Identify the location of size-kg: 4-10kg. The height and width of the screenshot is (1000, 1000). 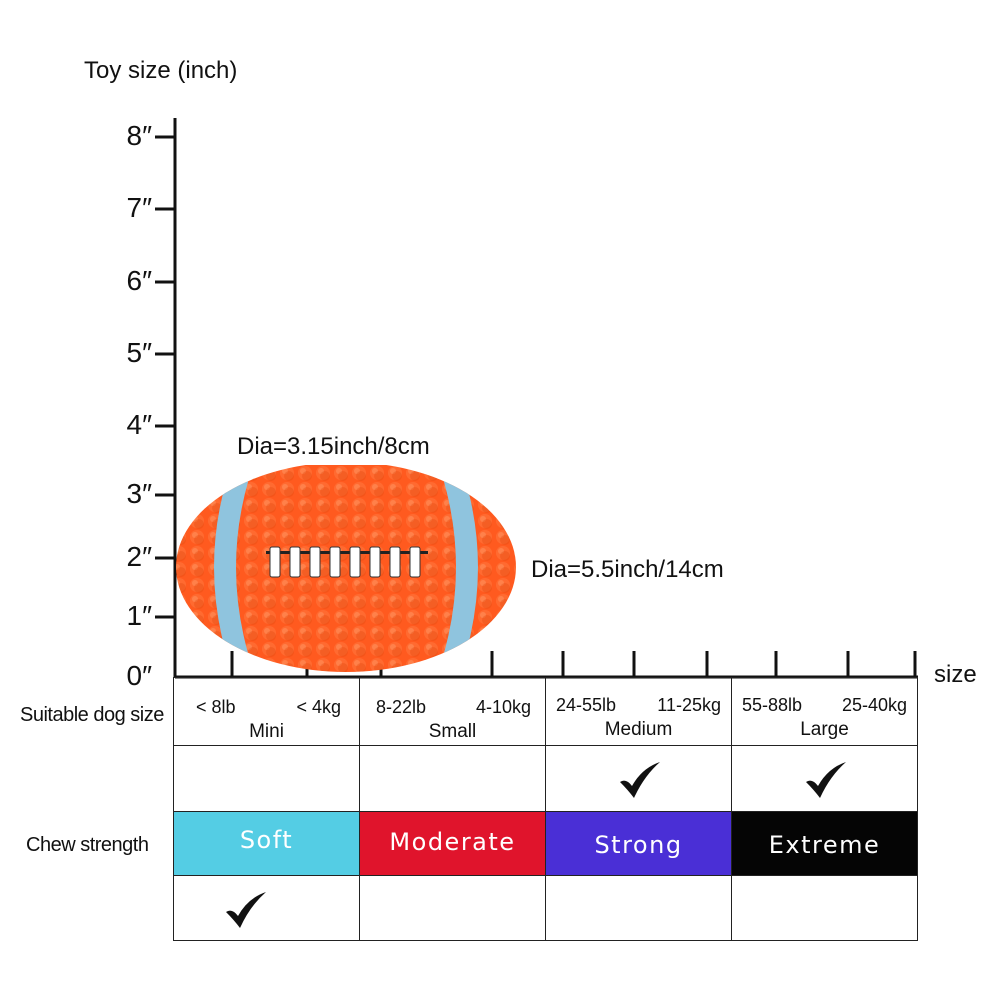
(503, 707).